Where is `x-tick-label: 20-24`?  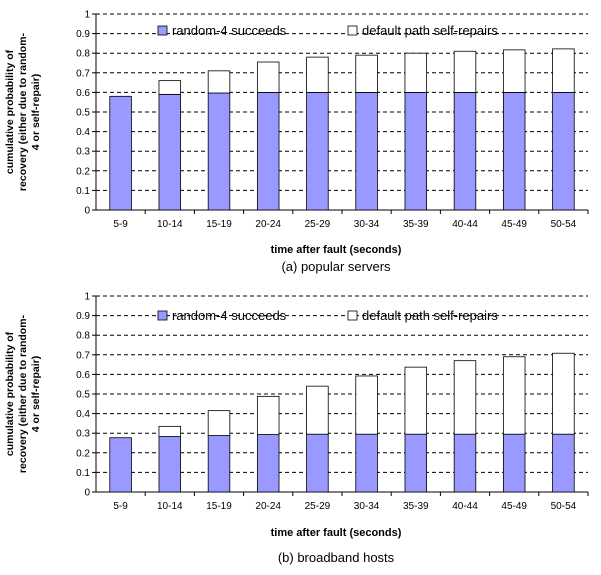
x-tick-label: 20-24 is located at coordinates (268, 224).